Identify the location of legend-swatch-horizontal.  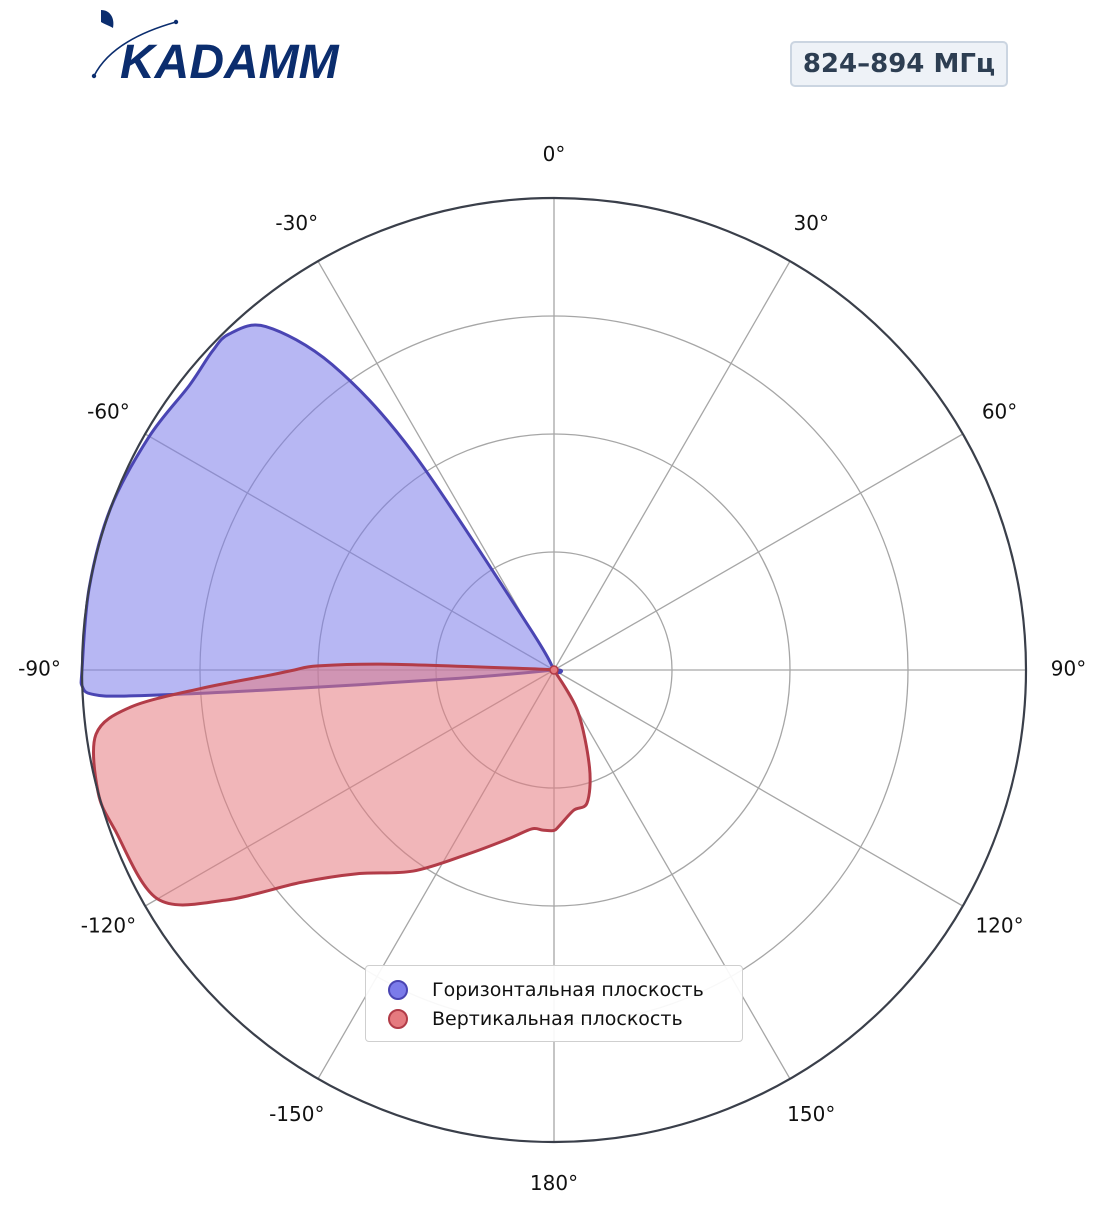
(398, 990).